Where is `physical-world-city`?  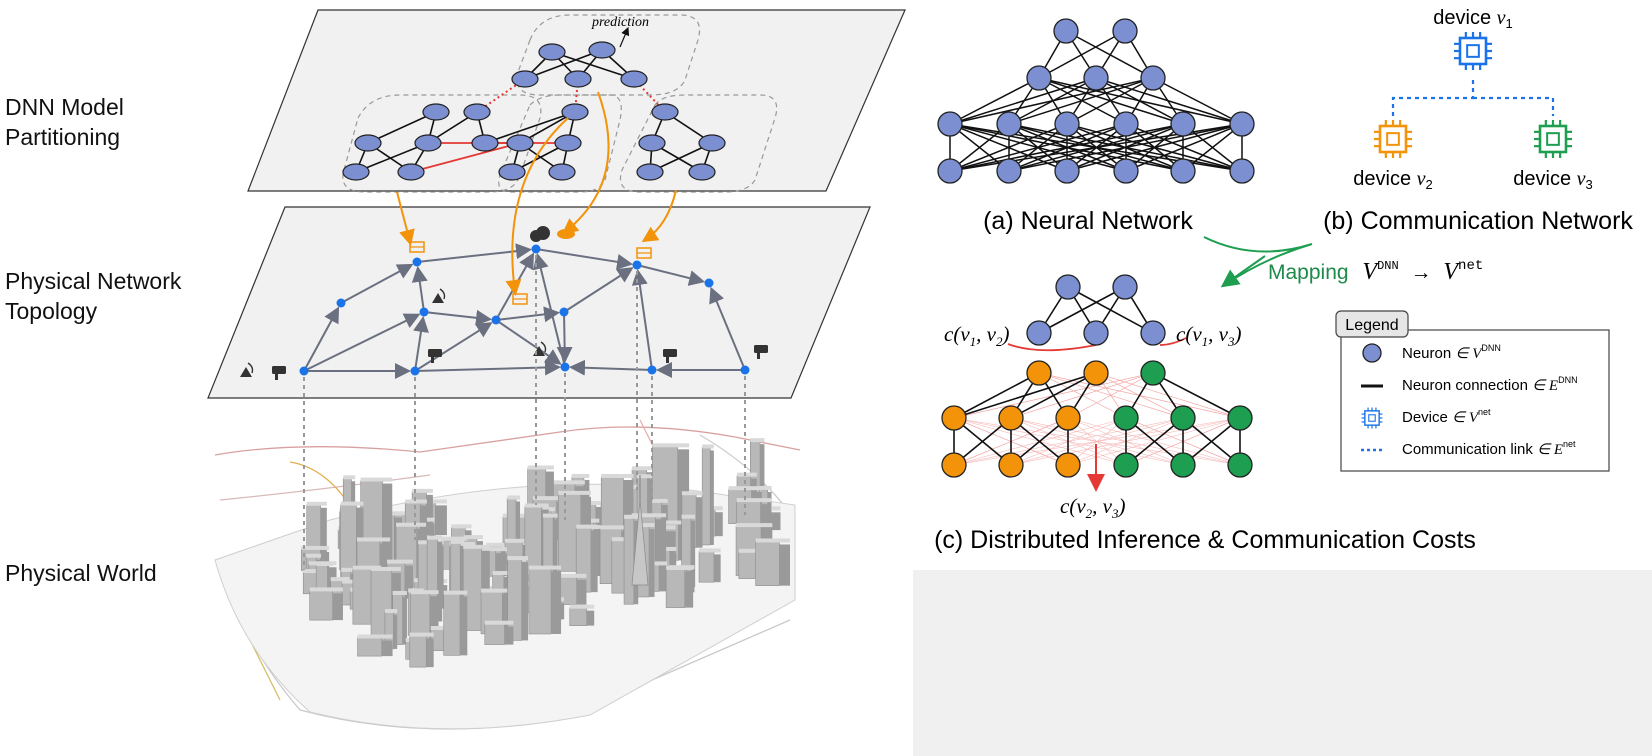 physical-world-city is located at coordinates (507, 574).